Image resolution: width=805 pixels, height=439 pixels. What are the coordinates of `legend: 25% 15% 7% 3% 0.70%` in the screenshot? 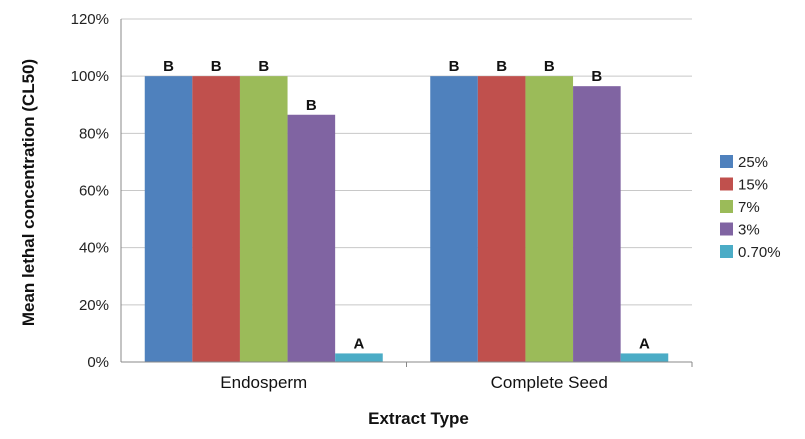 It's located at (750, 207).